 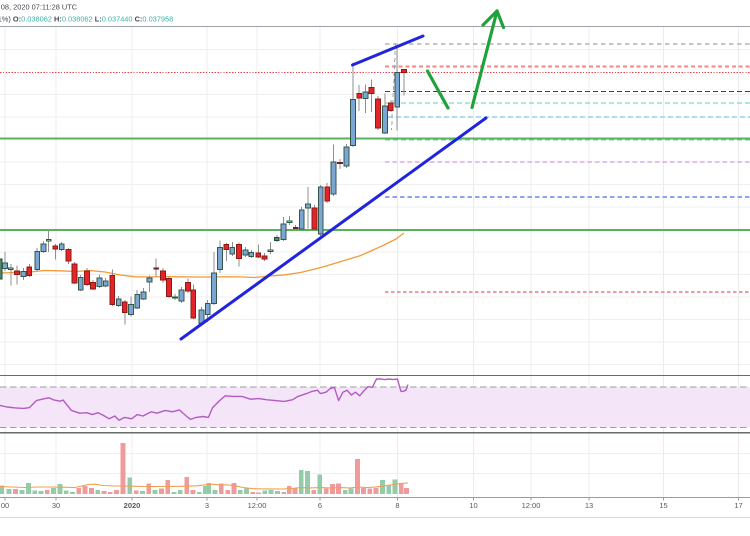 I want to click on svg-text: 2020, so click(x=132, y=505).